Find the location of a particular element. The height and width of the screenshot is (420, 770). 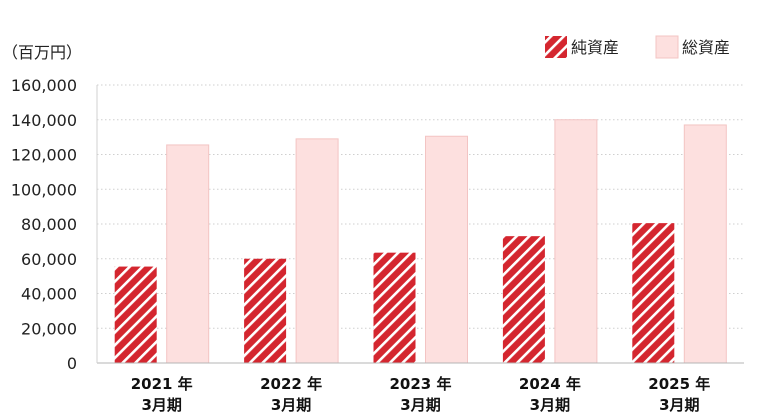

x-tick-label: 2023 年 is located at coordinates (421, 384).